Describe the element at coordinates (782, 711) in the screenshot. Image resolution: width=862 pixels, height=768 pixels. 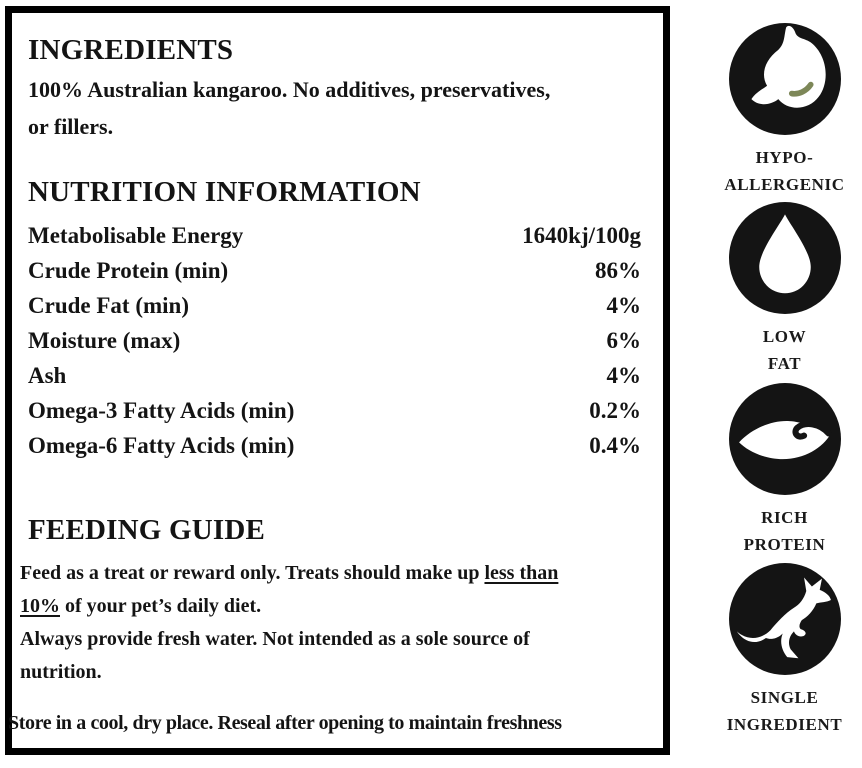
I see `badge-label: SINGLE INGREDIENT` at that location.